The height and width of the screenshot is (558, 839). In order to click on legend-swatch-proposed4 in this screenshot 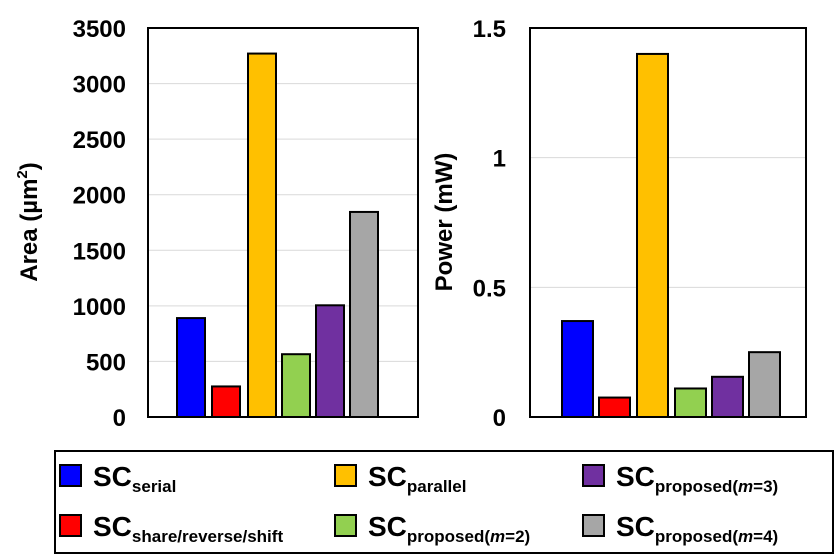, I will do `click(593, 525)`.